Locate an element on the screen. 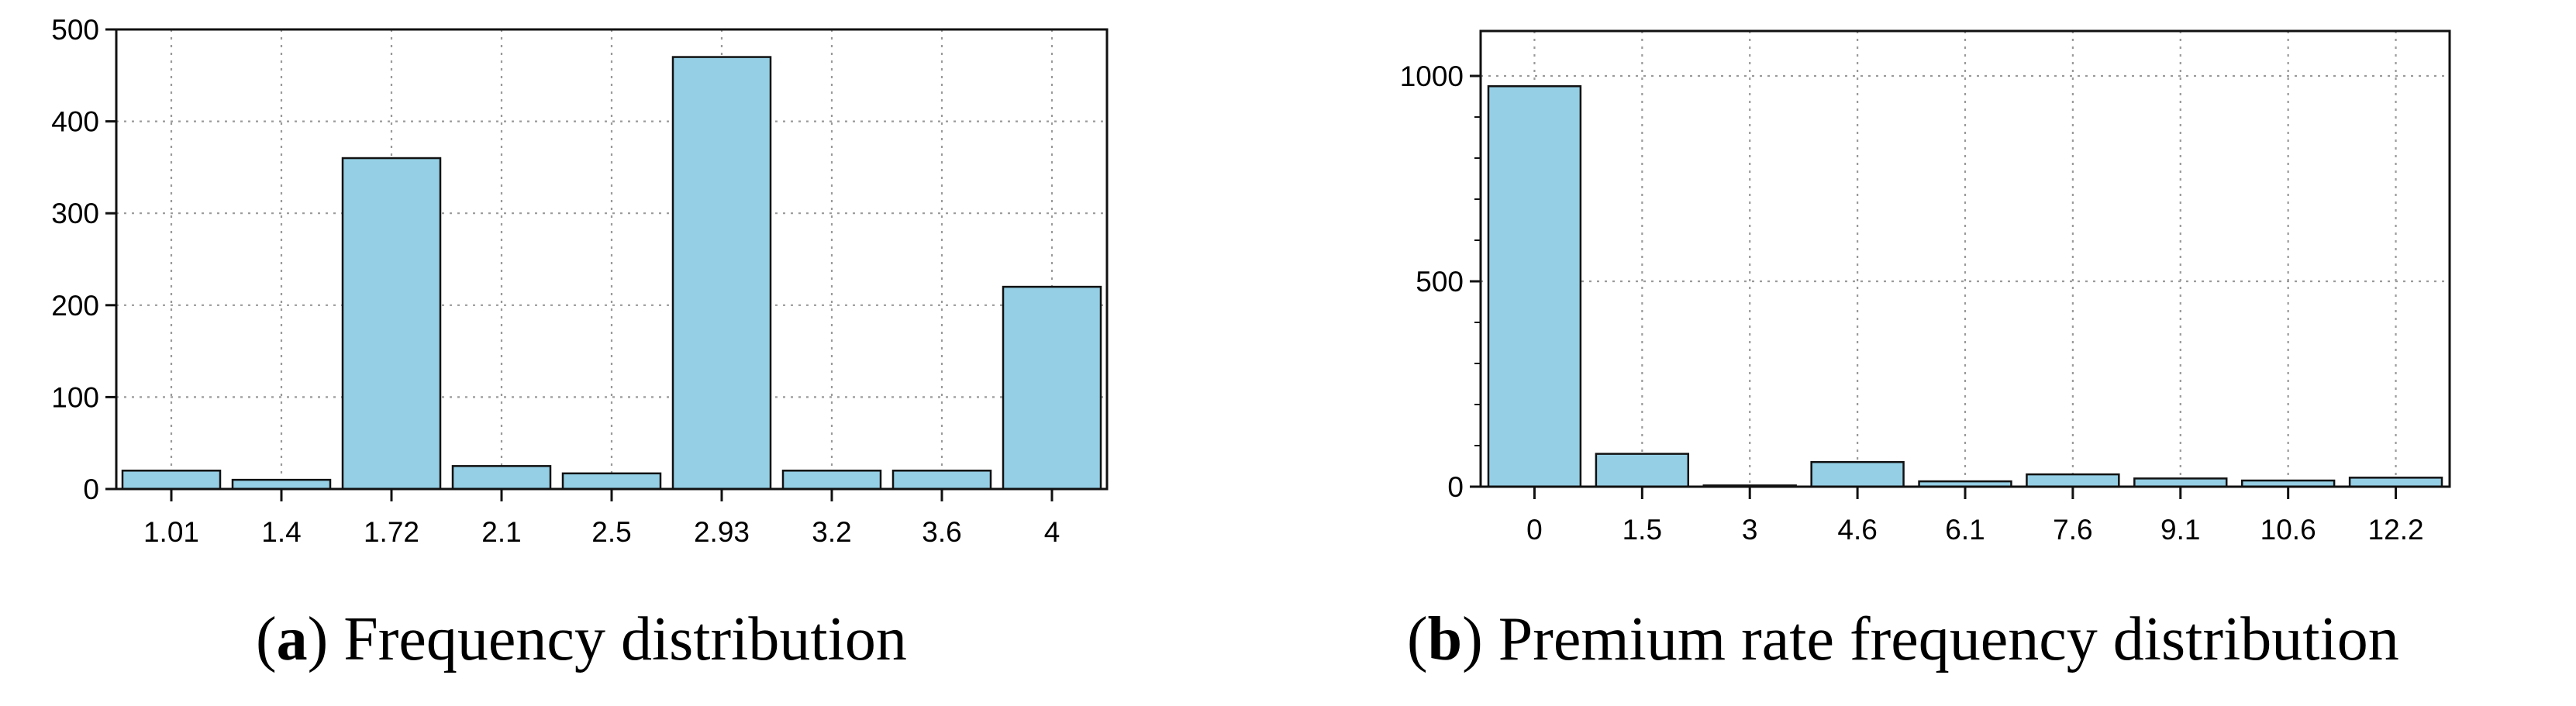 Image resolution: width=2576 pixels, height=706 pixels. chart-a-xtick-label: 3.6 is located at coordinates (941, 532).